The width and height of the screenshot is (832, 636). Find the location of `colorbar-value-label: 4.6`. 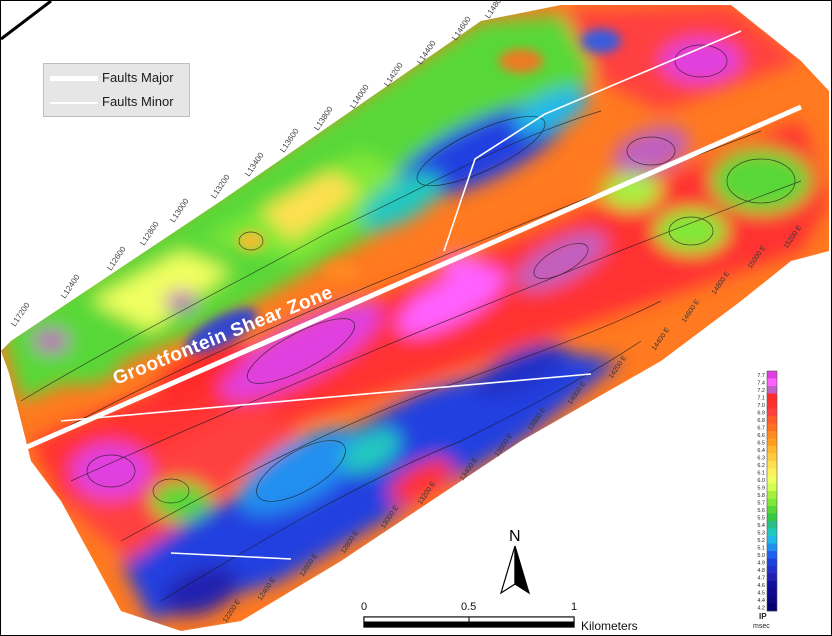

colorbar-value-label: 4.6 is located at coordinates (761, 586).